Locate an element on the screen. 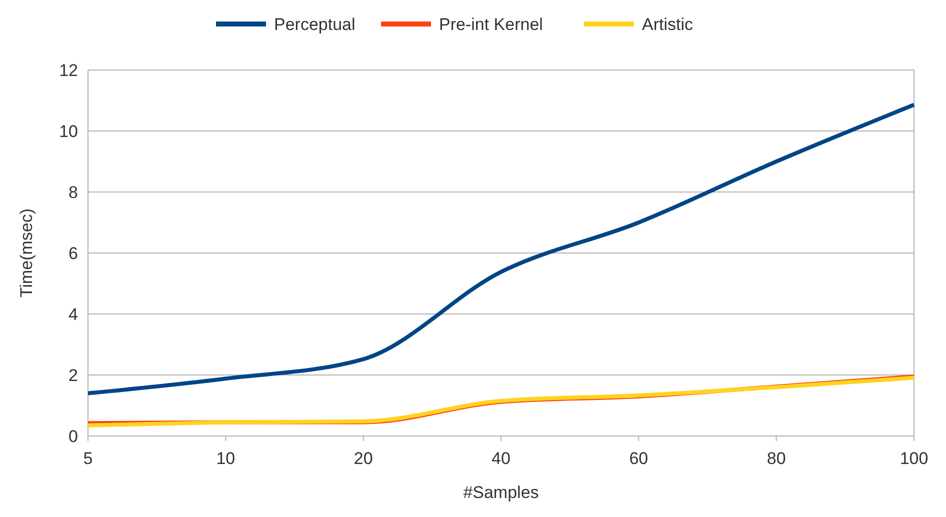  x-tick-label: 100 is located at coordinates (914, 458).